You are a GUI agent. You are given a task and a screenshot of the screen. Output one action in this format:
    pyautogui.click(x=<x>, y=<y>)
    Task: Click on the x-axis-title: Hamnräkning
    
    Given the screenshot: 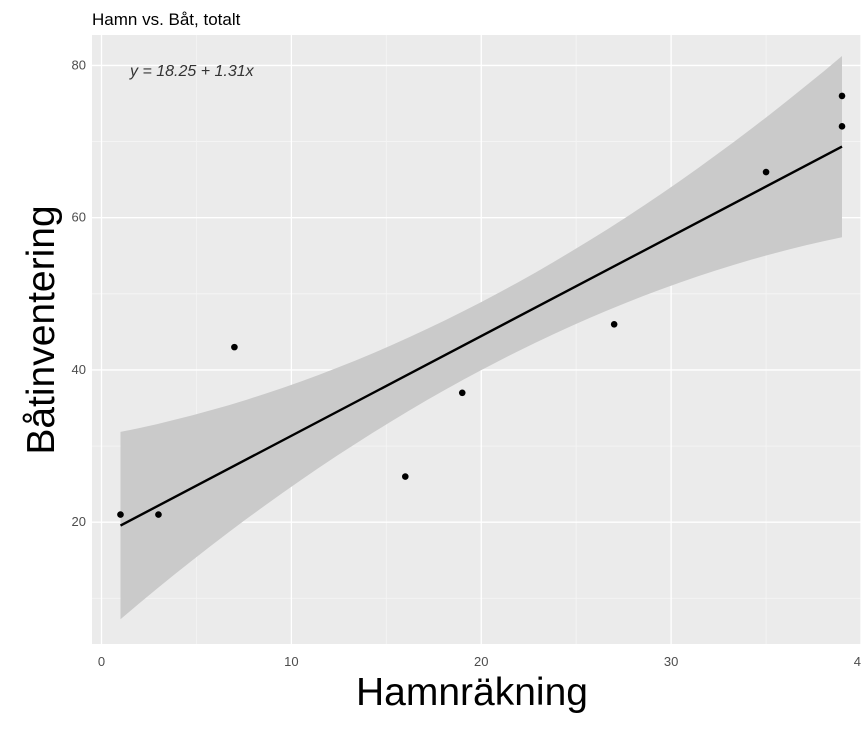 What is the action you would take?
    pyautogui.click(x=472, y=692)
    